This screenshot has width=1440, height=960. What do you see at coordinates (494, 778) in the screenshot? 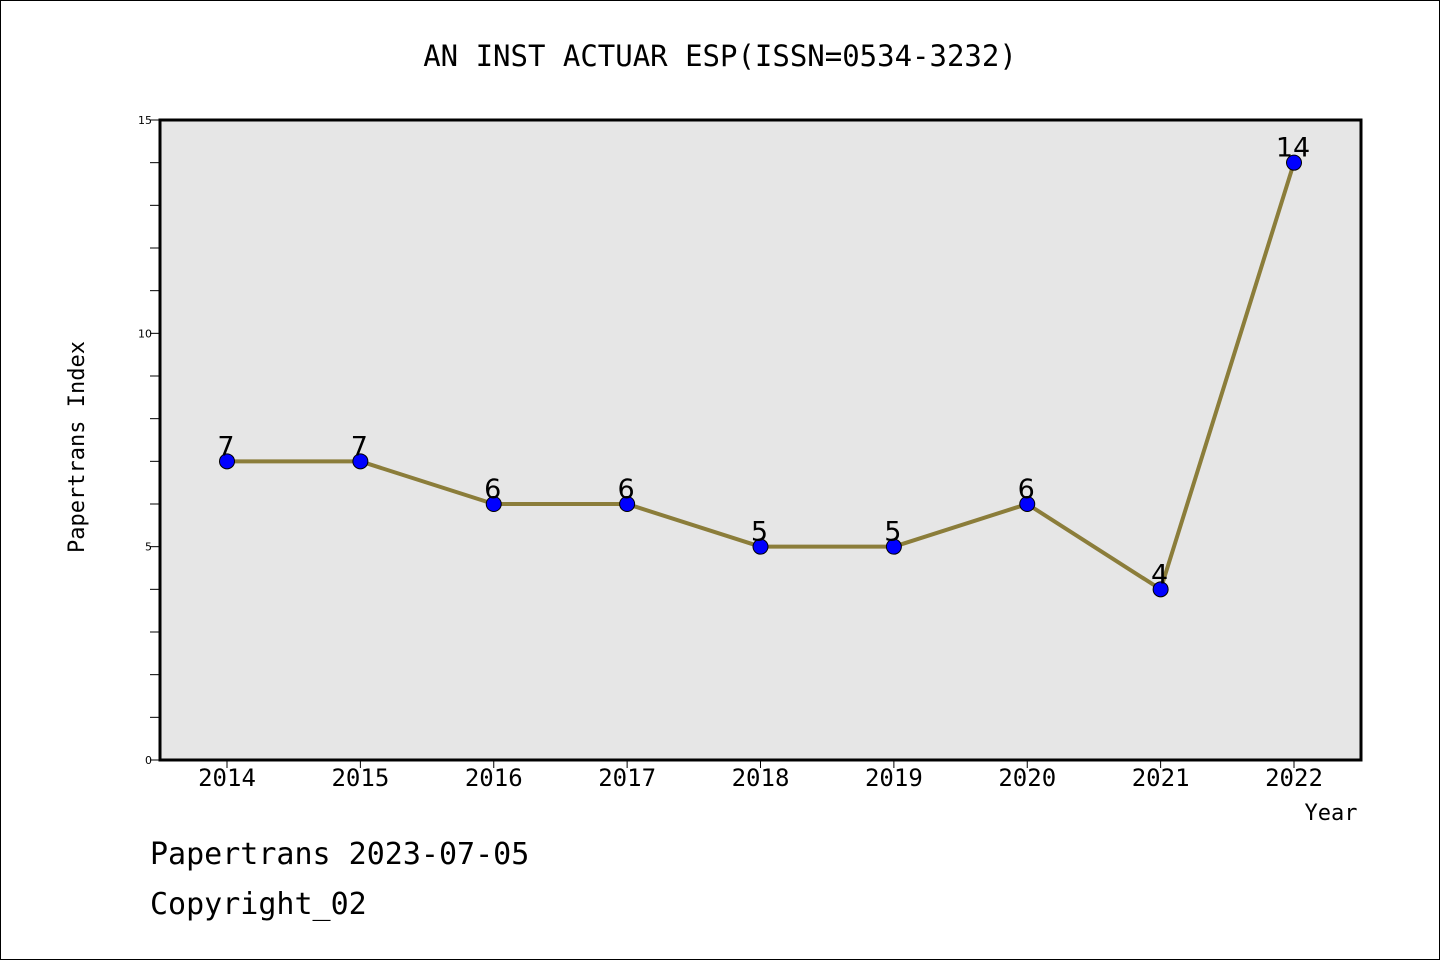
I see `x-tick-label: 2016` at bounding box center [494, 778].